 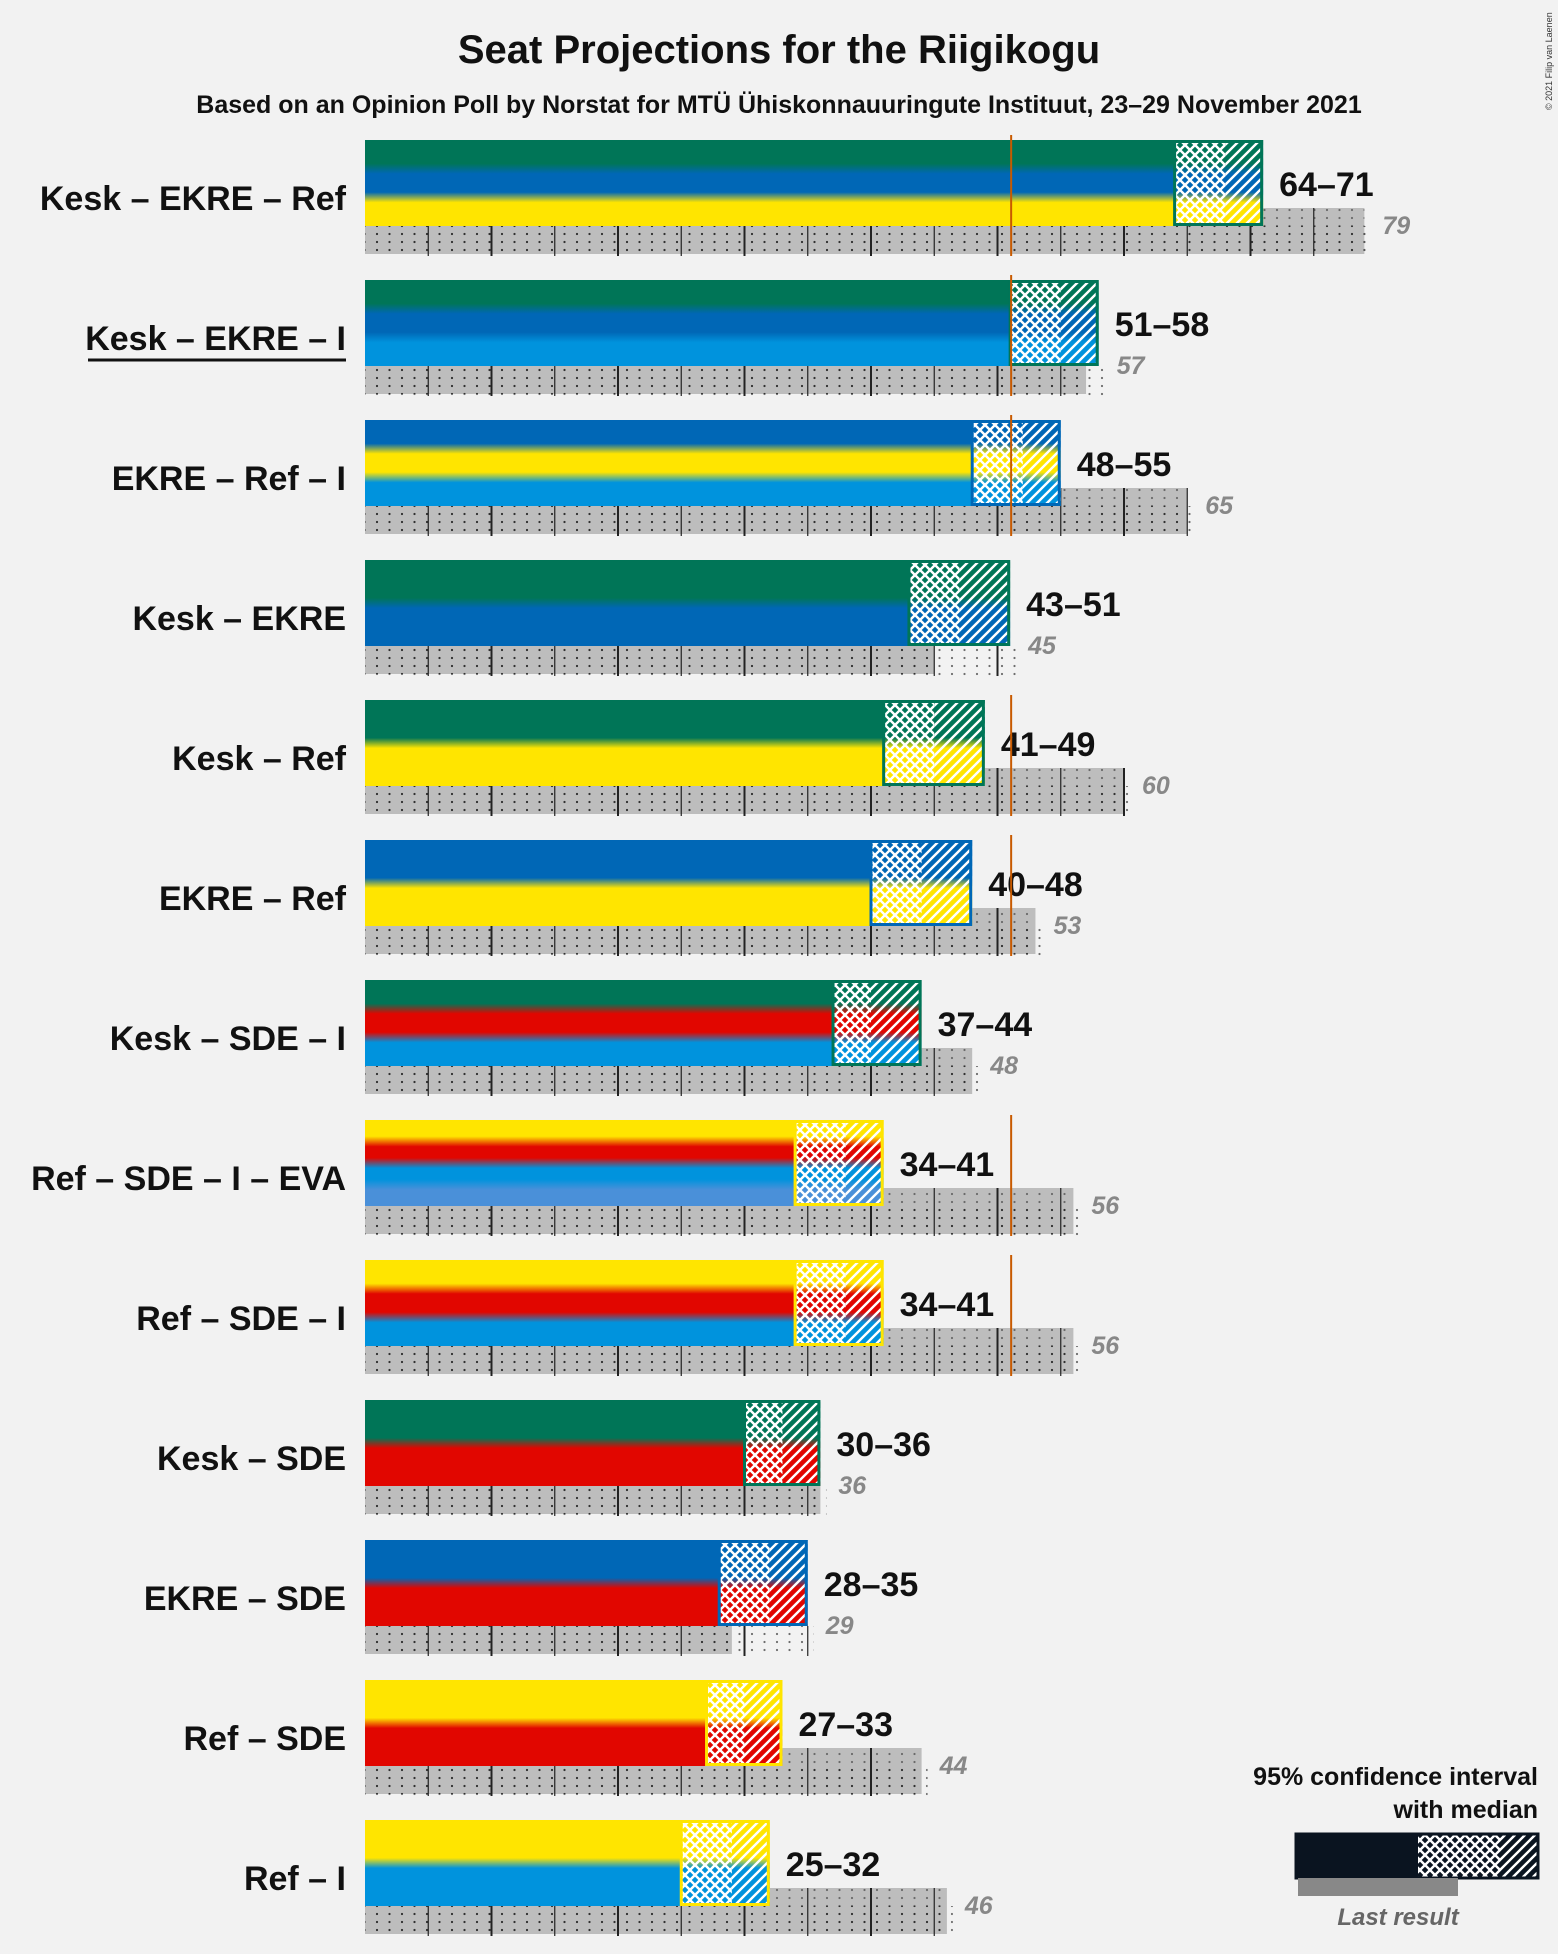 I want to click on chart-title: Seat Projections for the Riigikogu, so click(x=779, y=50).